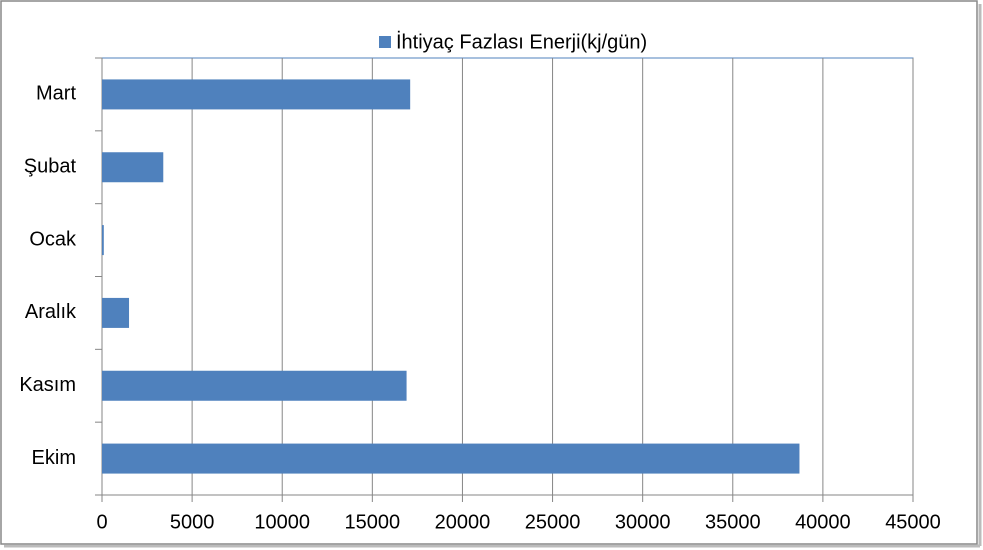 The width and height of the screenshot is (983, 550). Describe the element at coordinates (47, 385) in the screenshot. I see `y-tick-label: Kasım` at that location.